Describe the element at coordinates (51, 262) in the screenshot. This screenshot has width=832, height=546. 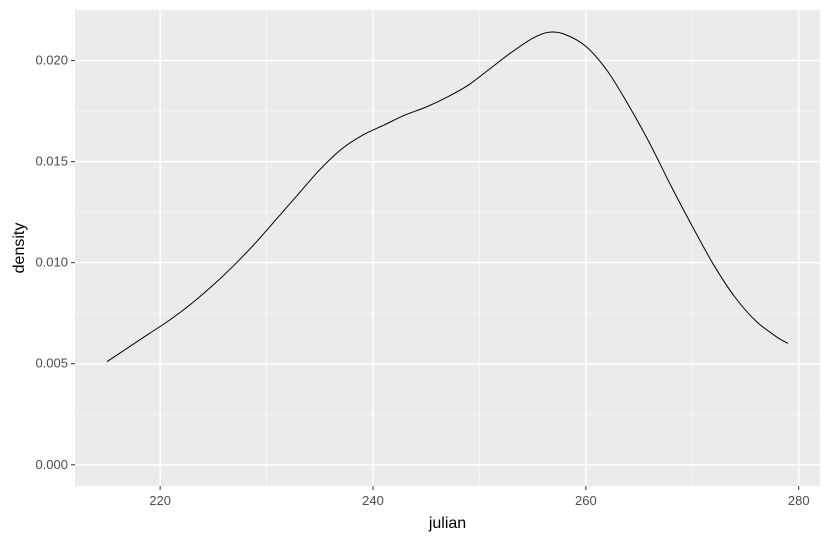
I see `y-tick-label: 0.010` at that location.